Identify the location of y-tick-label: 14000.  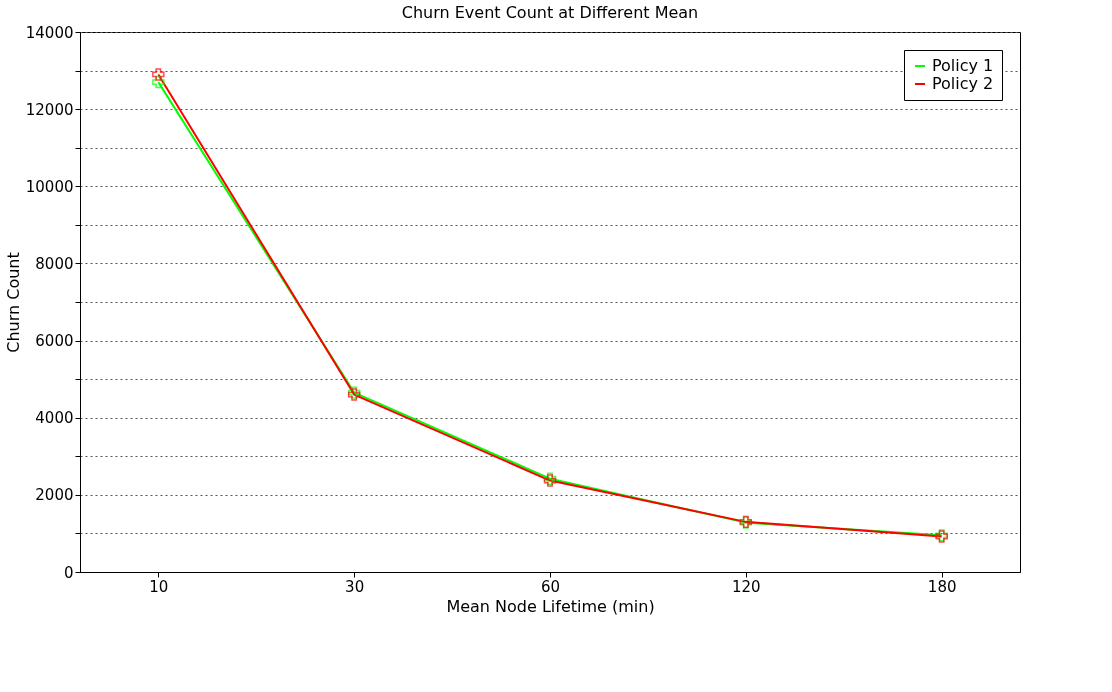
(49, 32).